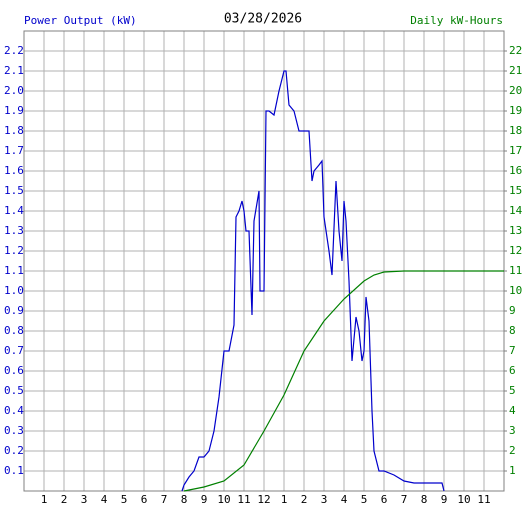 Image resolution: width=527 pixels, height=514 pixels. What do you see at coordinates (512, 430) in the screenshot?
I see `y2-tick-label: 3` at bounding box center [512, 430].